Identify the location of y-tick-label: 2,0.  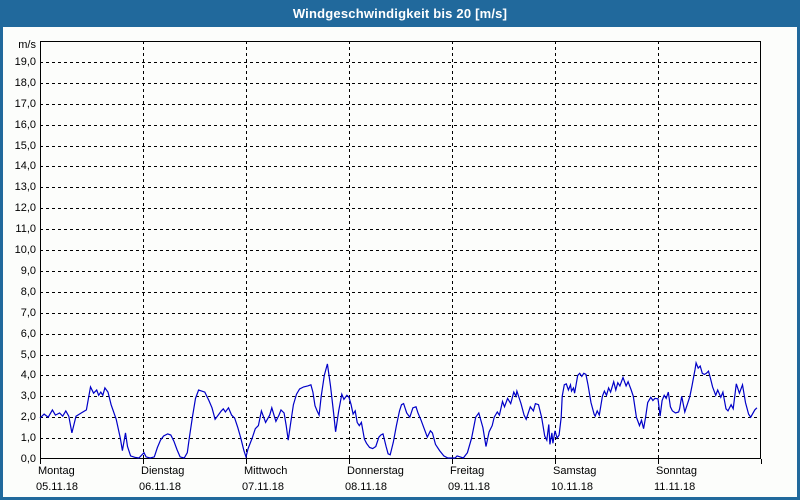
(28, 417).